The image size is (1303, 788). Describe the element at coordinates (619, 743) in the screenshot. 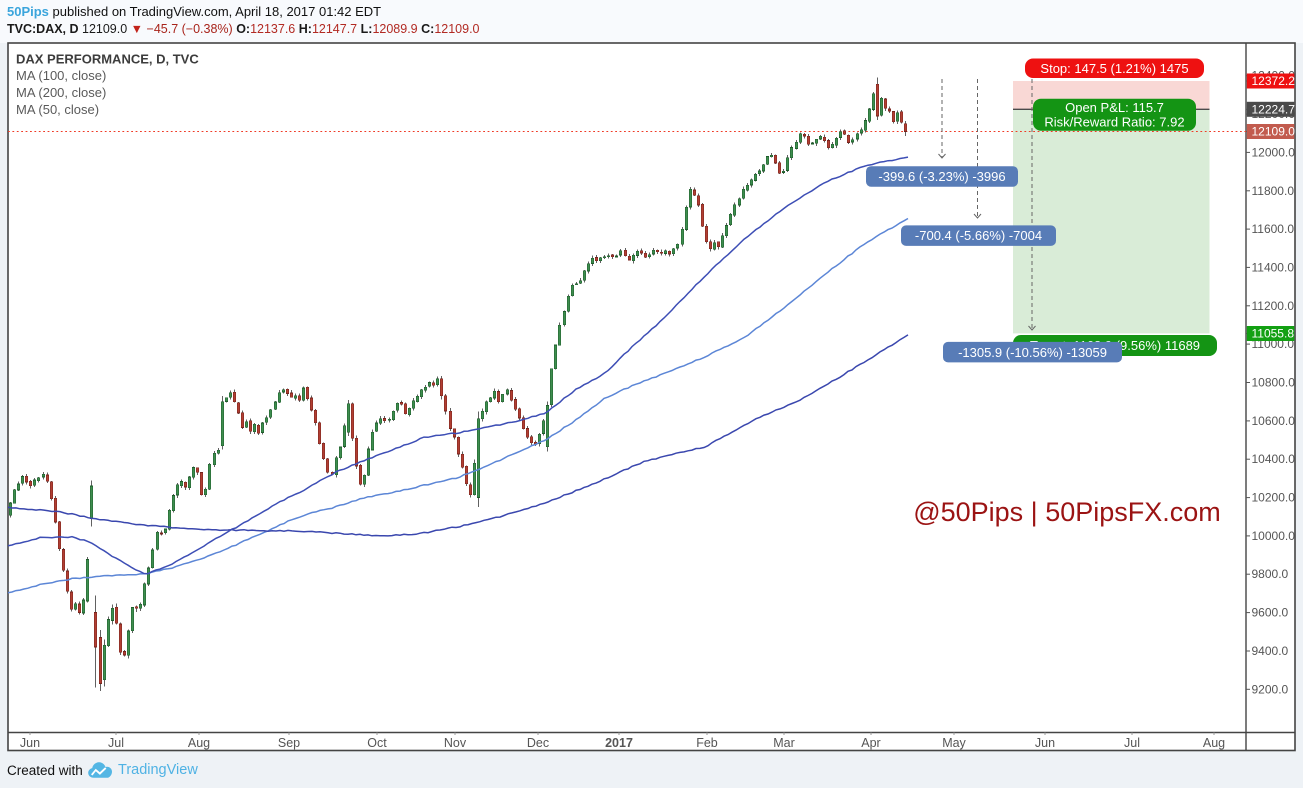

I see `svg-text: 2017` at that location.